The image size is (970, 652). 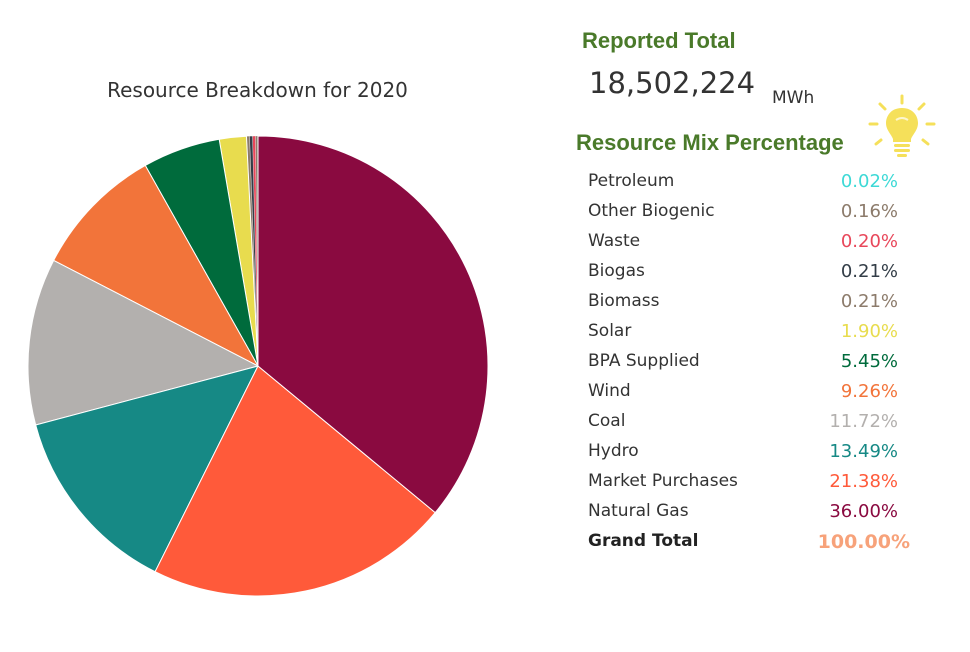 I want to click on legend-label: Biomass, so click(x=624, y=301).